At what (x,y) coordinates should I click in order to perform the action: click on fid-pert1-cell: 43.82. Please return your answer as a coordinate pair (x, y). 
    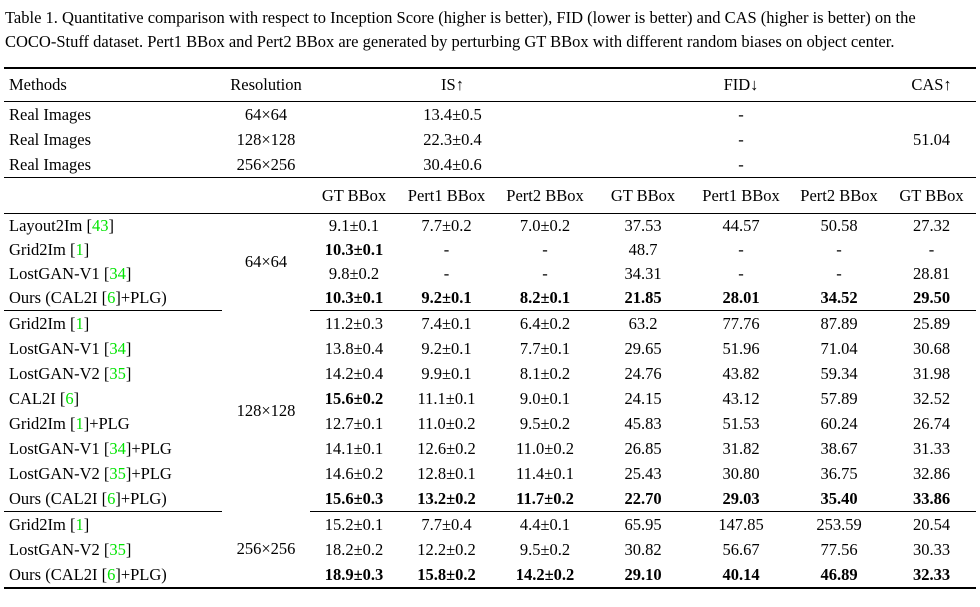
    Looking at the image, I should click on (741, 373).